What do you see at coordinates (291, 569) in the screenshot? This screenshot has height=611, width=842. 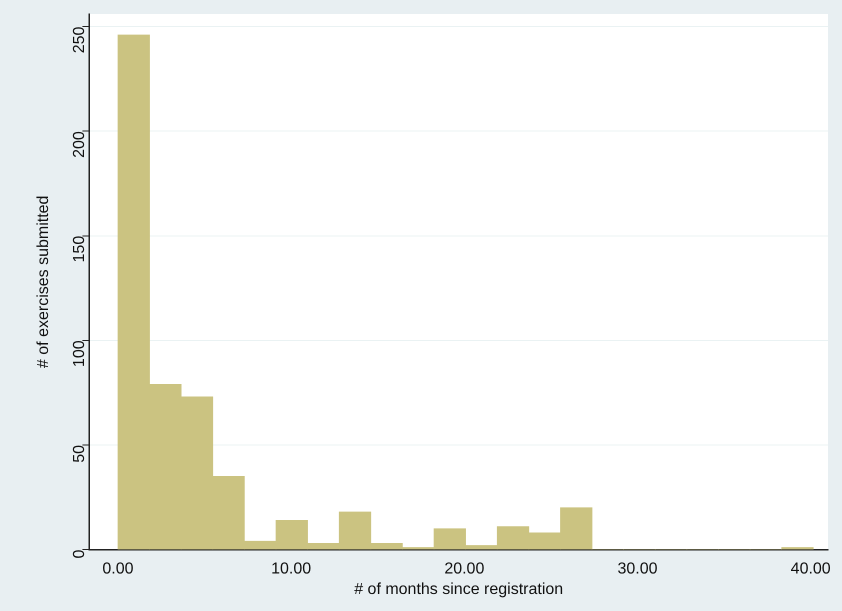 I see `x-tick-label: 10.00` at bounding box center [291, 569].